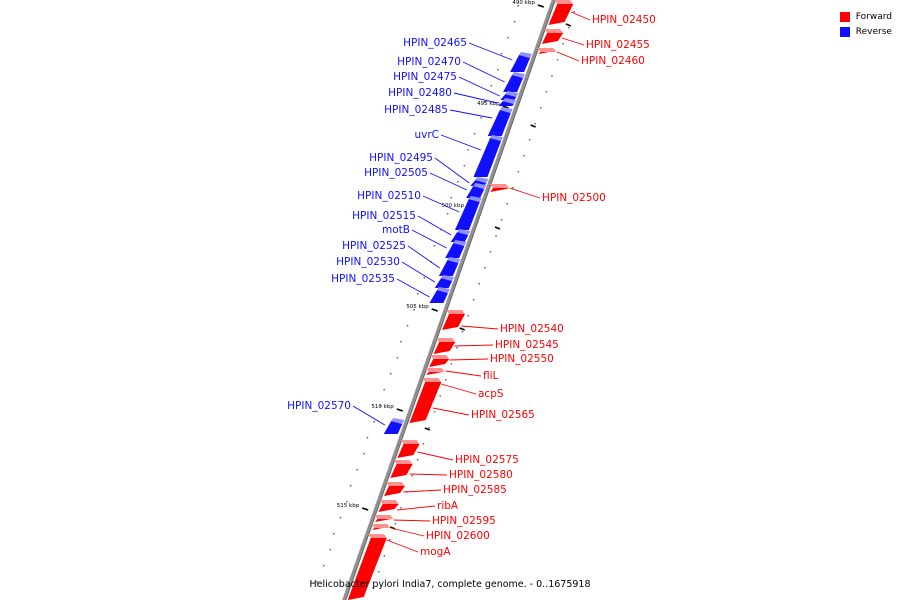 This screenshot has width=900, height=600. I want to click on tick-label: 515 kbp, so click(348, 506).